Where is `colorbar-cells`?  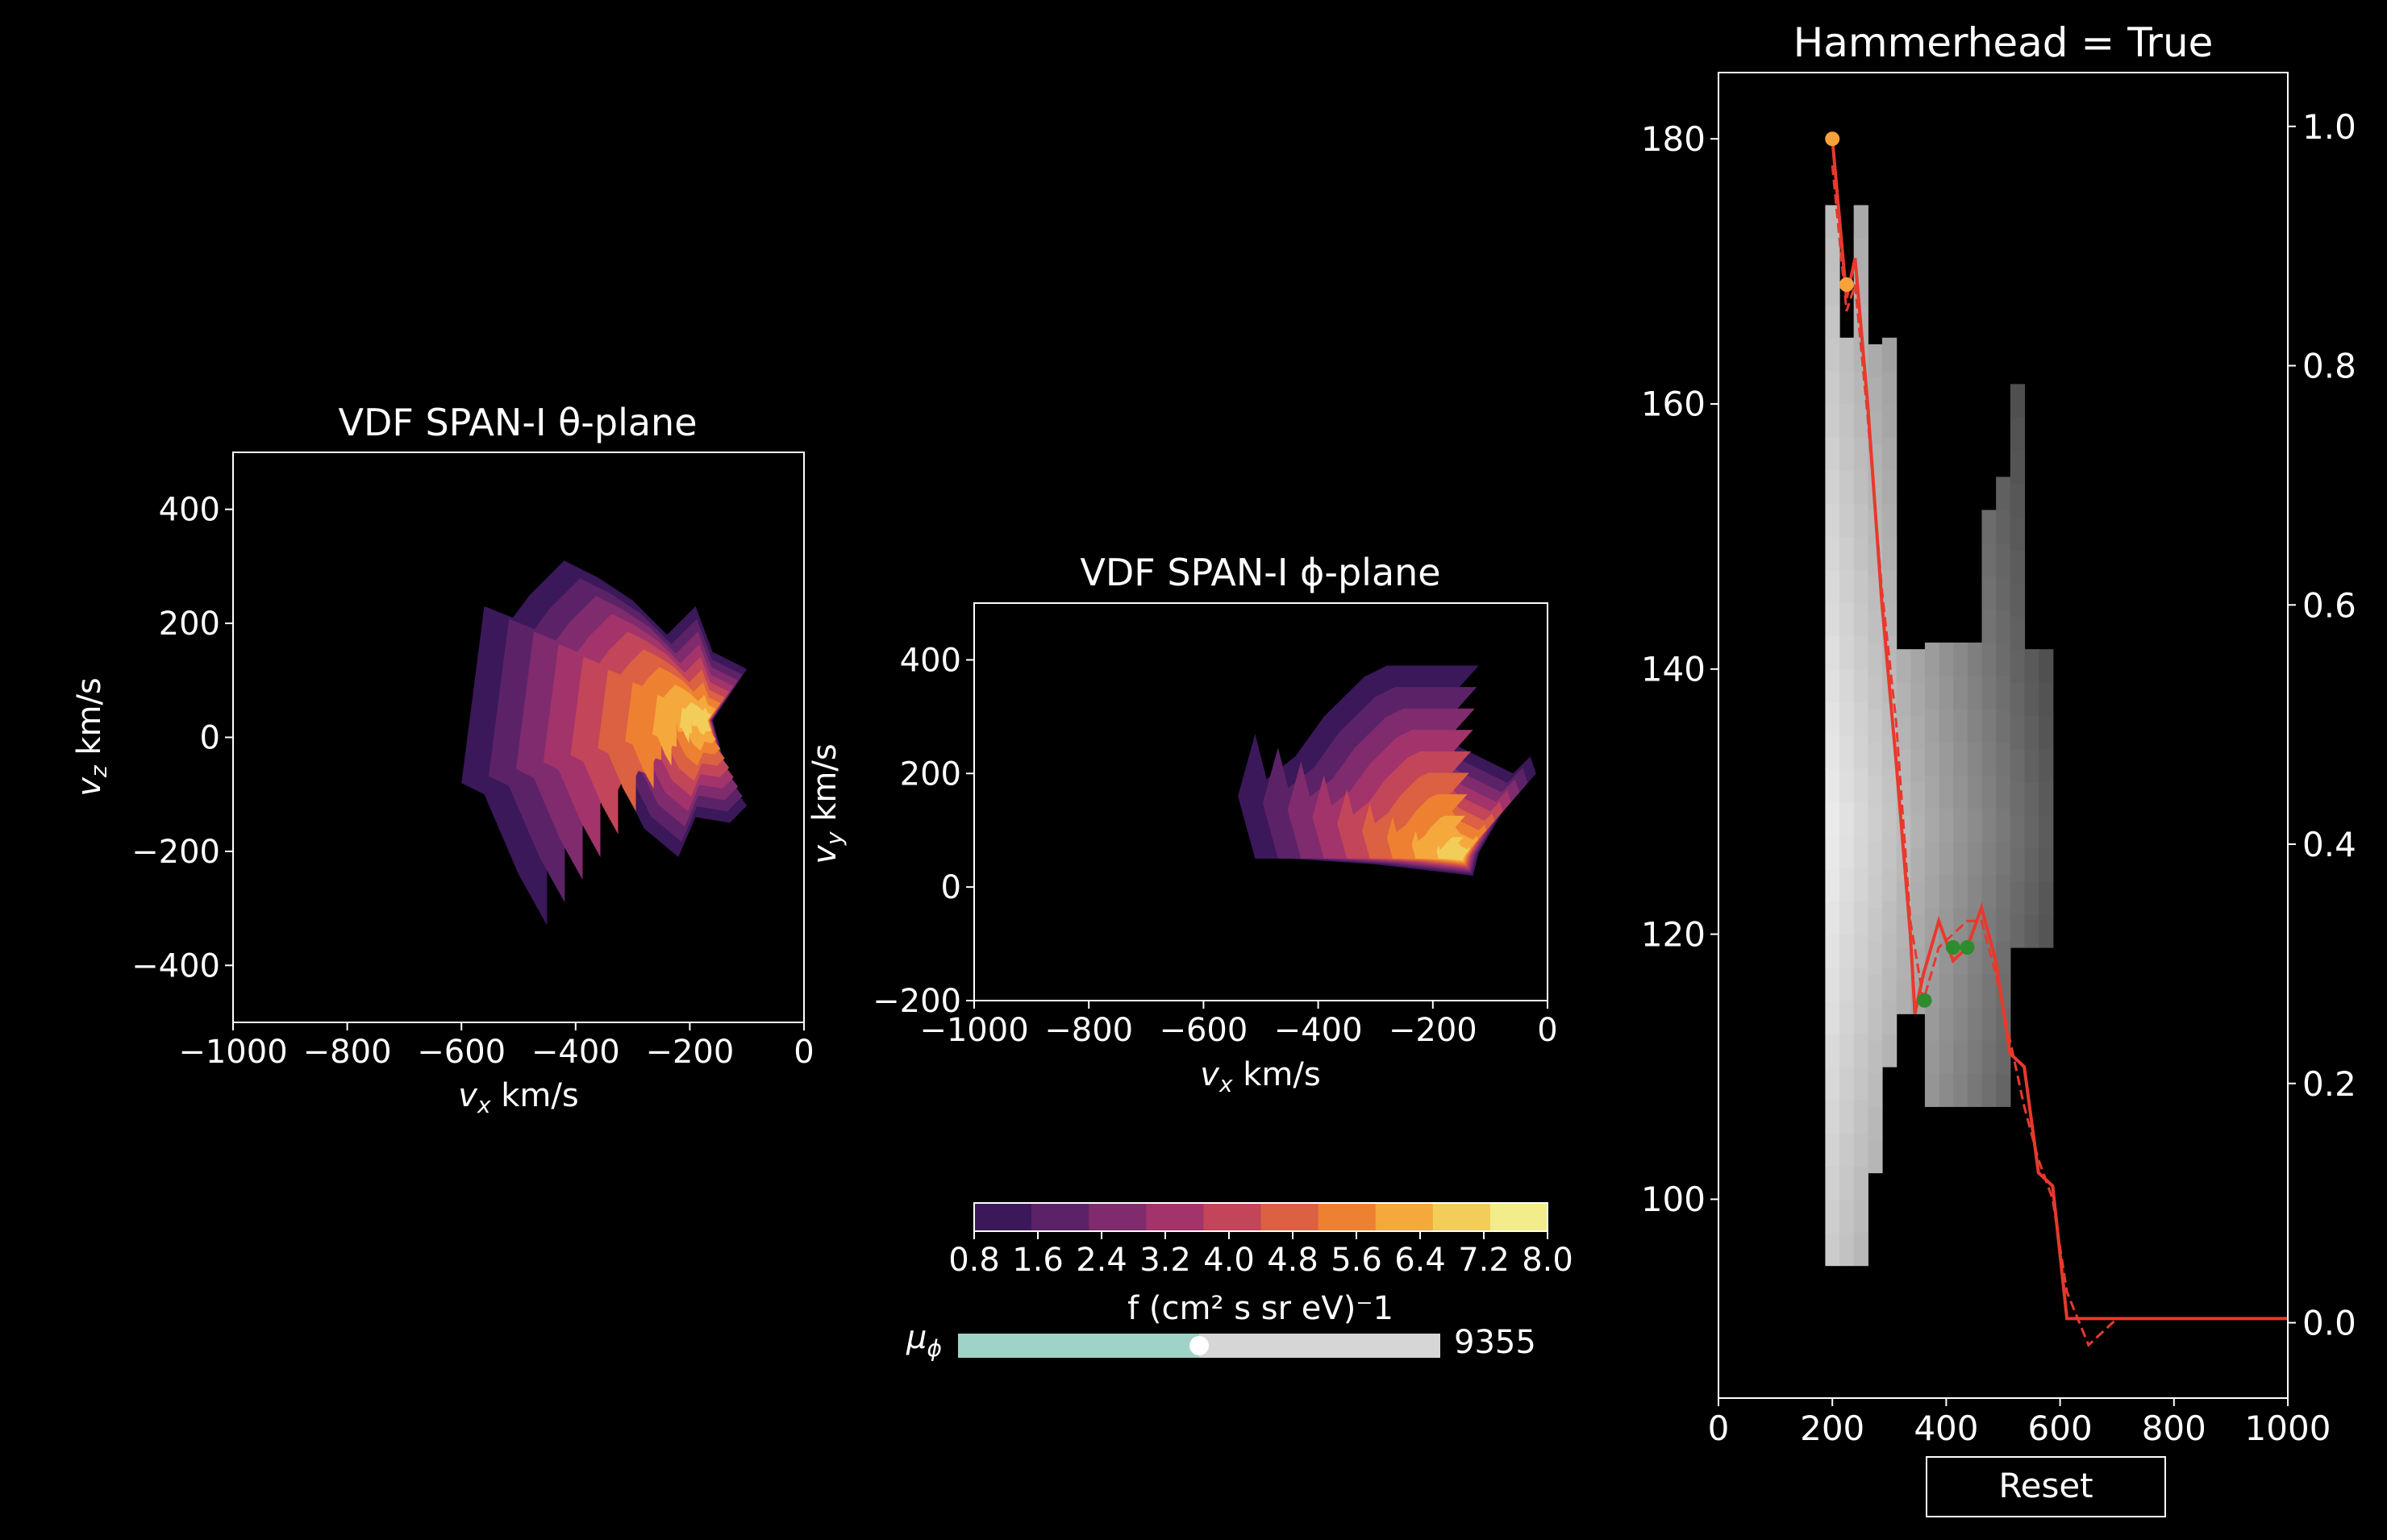
colorbar-cells is located at coordinates (1261, 1217).